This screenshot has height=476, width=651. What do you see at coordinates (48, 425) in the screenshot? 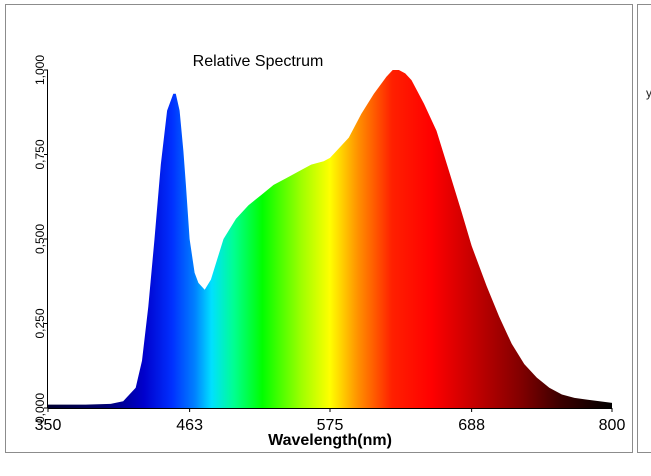
I see `x-tick-label: 350` at bounding box center [48, 425].